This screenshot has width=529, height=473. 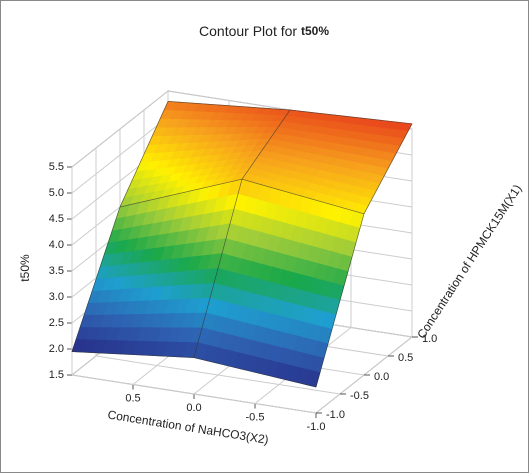 What do you see at coordinates (381, 377) in the screenshot?
I see `y-tick-label: 0.0` at bounding box center [381, 377].